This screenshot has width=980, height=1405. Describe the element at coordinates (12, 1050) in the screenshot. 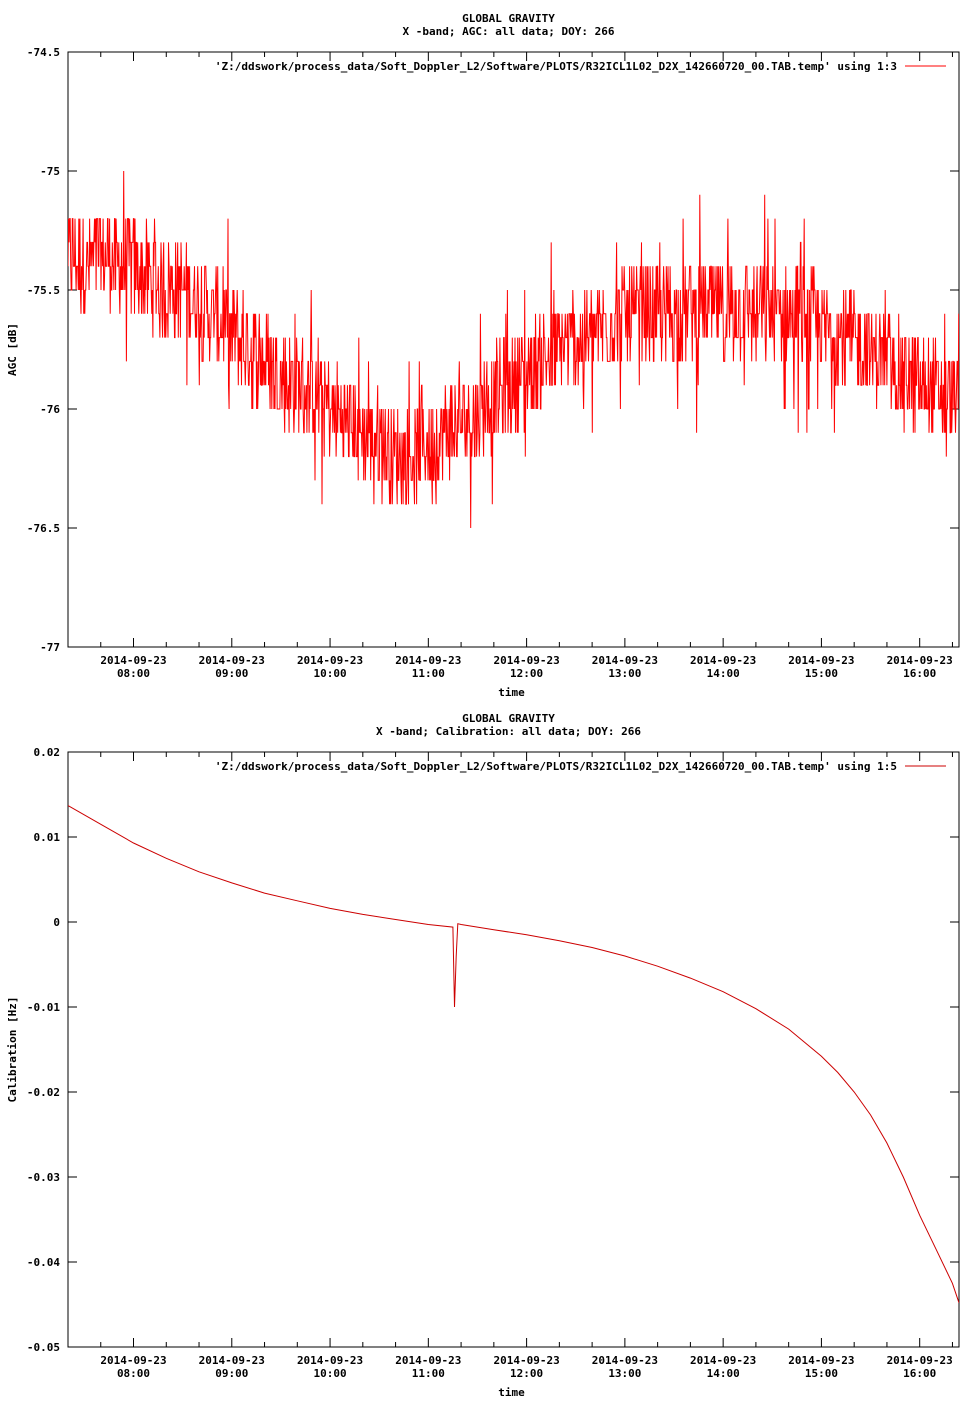

I see `y-axis-label: Calibration [Hz]` at that location.